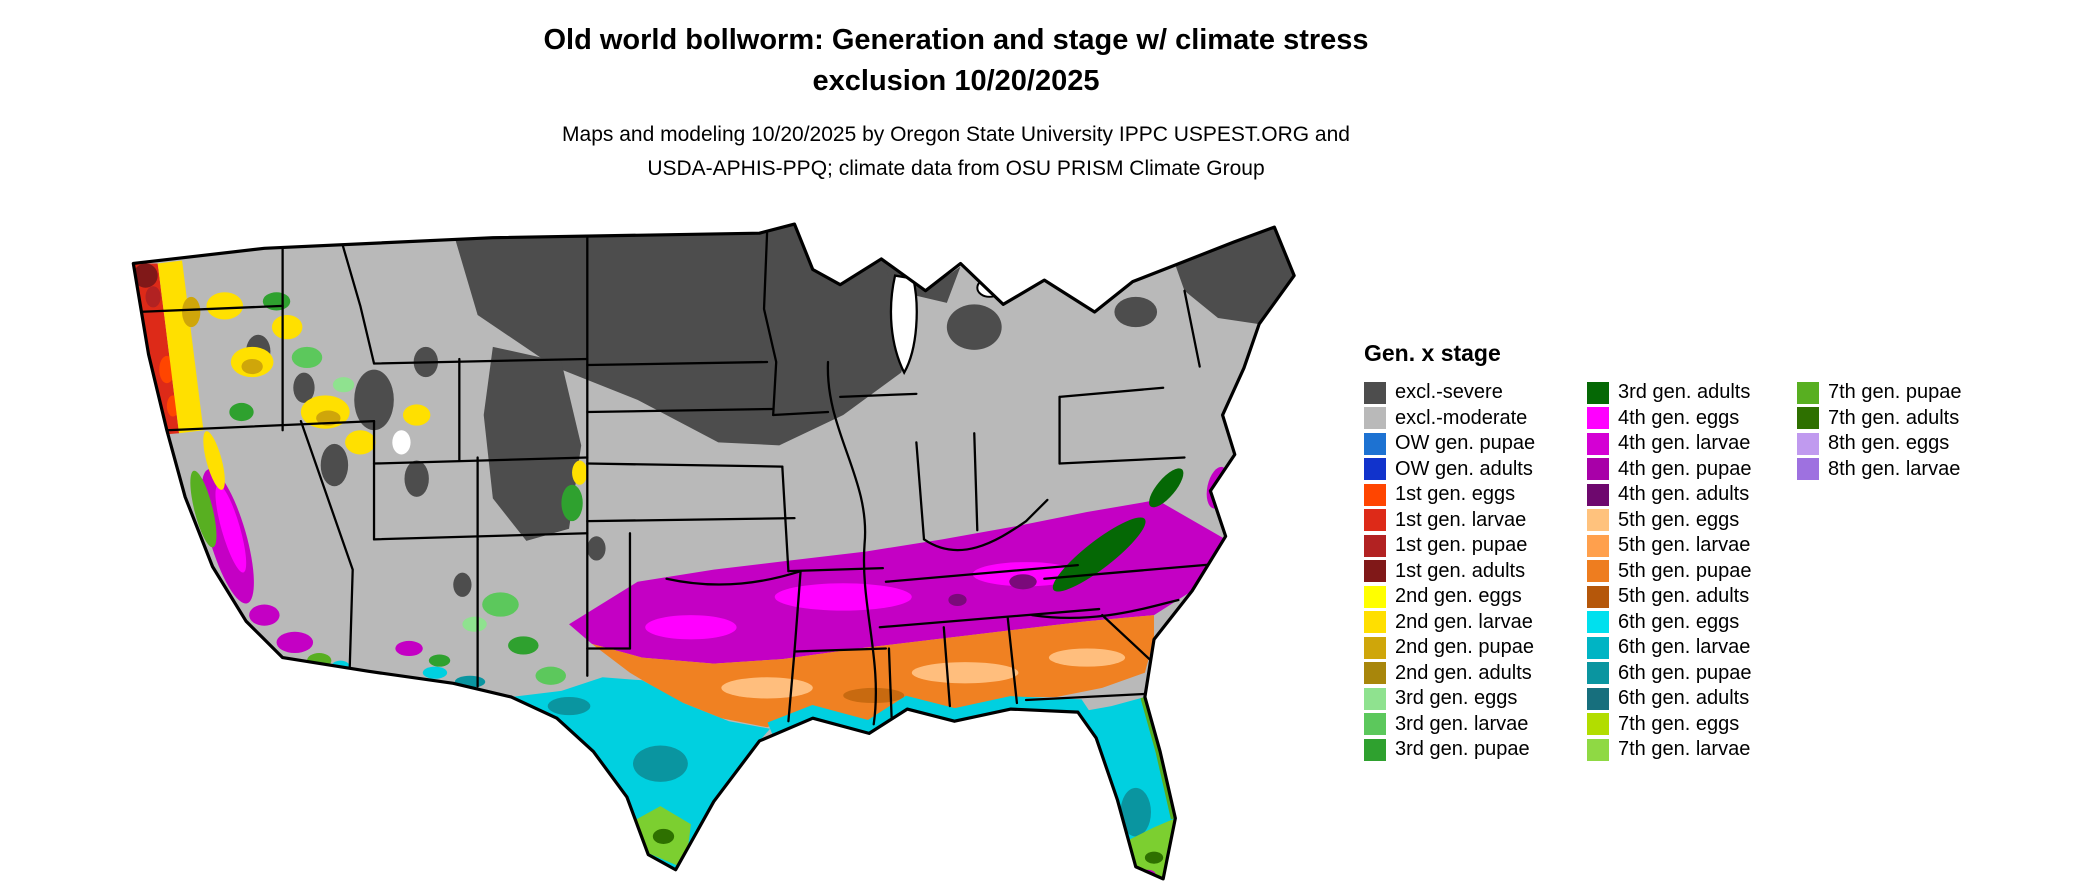 The image size is (2100, 892). What do you see at coordinates (1464, 468) in the screenshot?
I see `legend-label: OW gen. adults` at bounding box center [1464, 468].